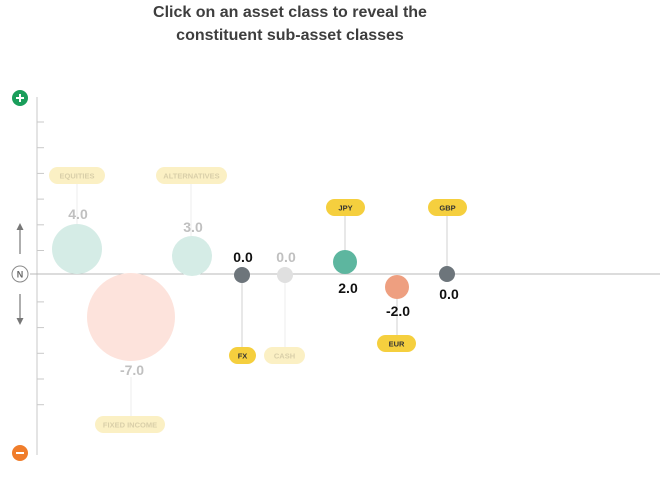 This screenshot has height=492, width=672. What do you see at coordinates (40, 263) in the screenshot?
I see `scale-ticks` at bounding box center [40, 263].